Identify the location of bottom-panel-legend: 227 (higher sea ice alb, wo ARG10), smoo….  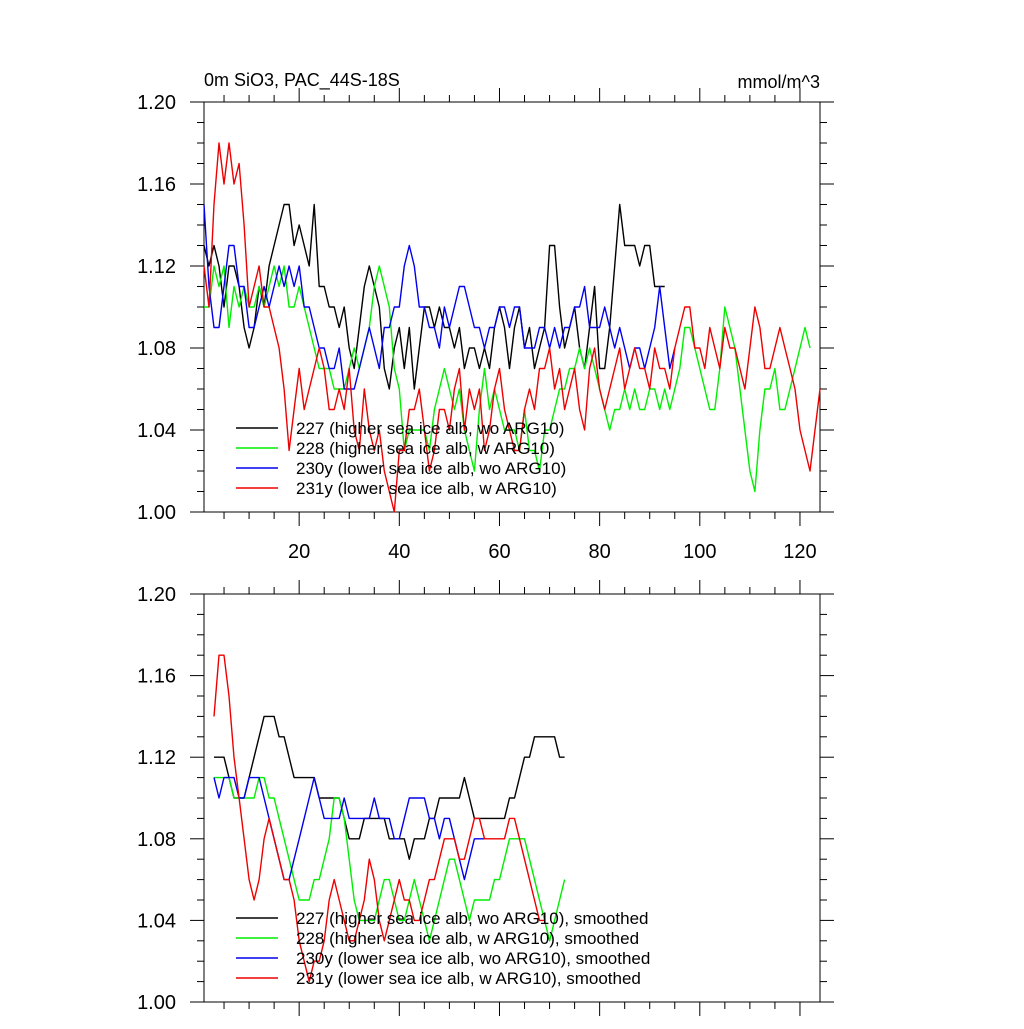
(443, 948).